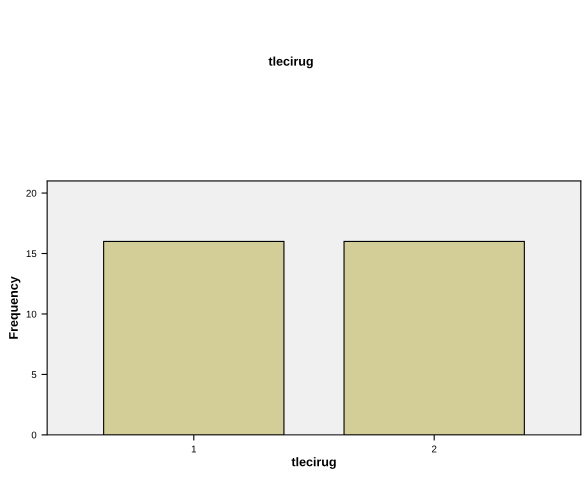 The height and width of the screenshot is (480, 582). Describe the element at coordinates (31, 193) in the screenshot. I see `y-tick-label: 20` at that location.